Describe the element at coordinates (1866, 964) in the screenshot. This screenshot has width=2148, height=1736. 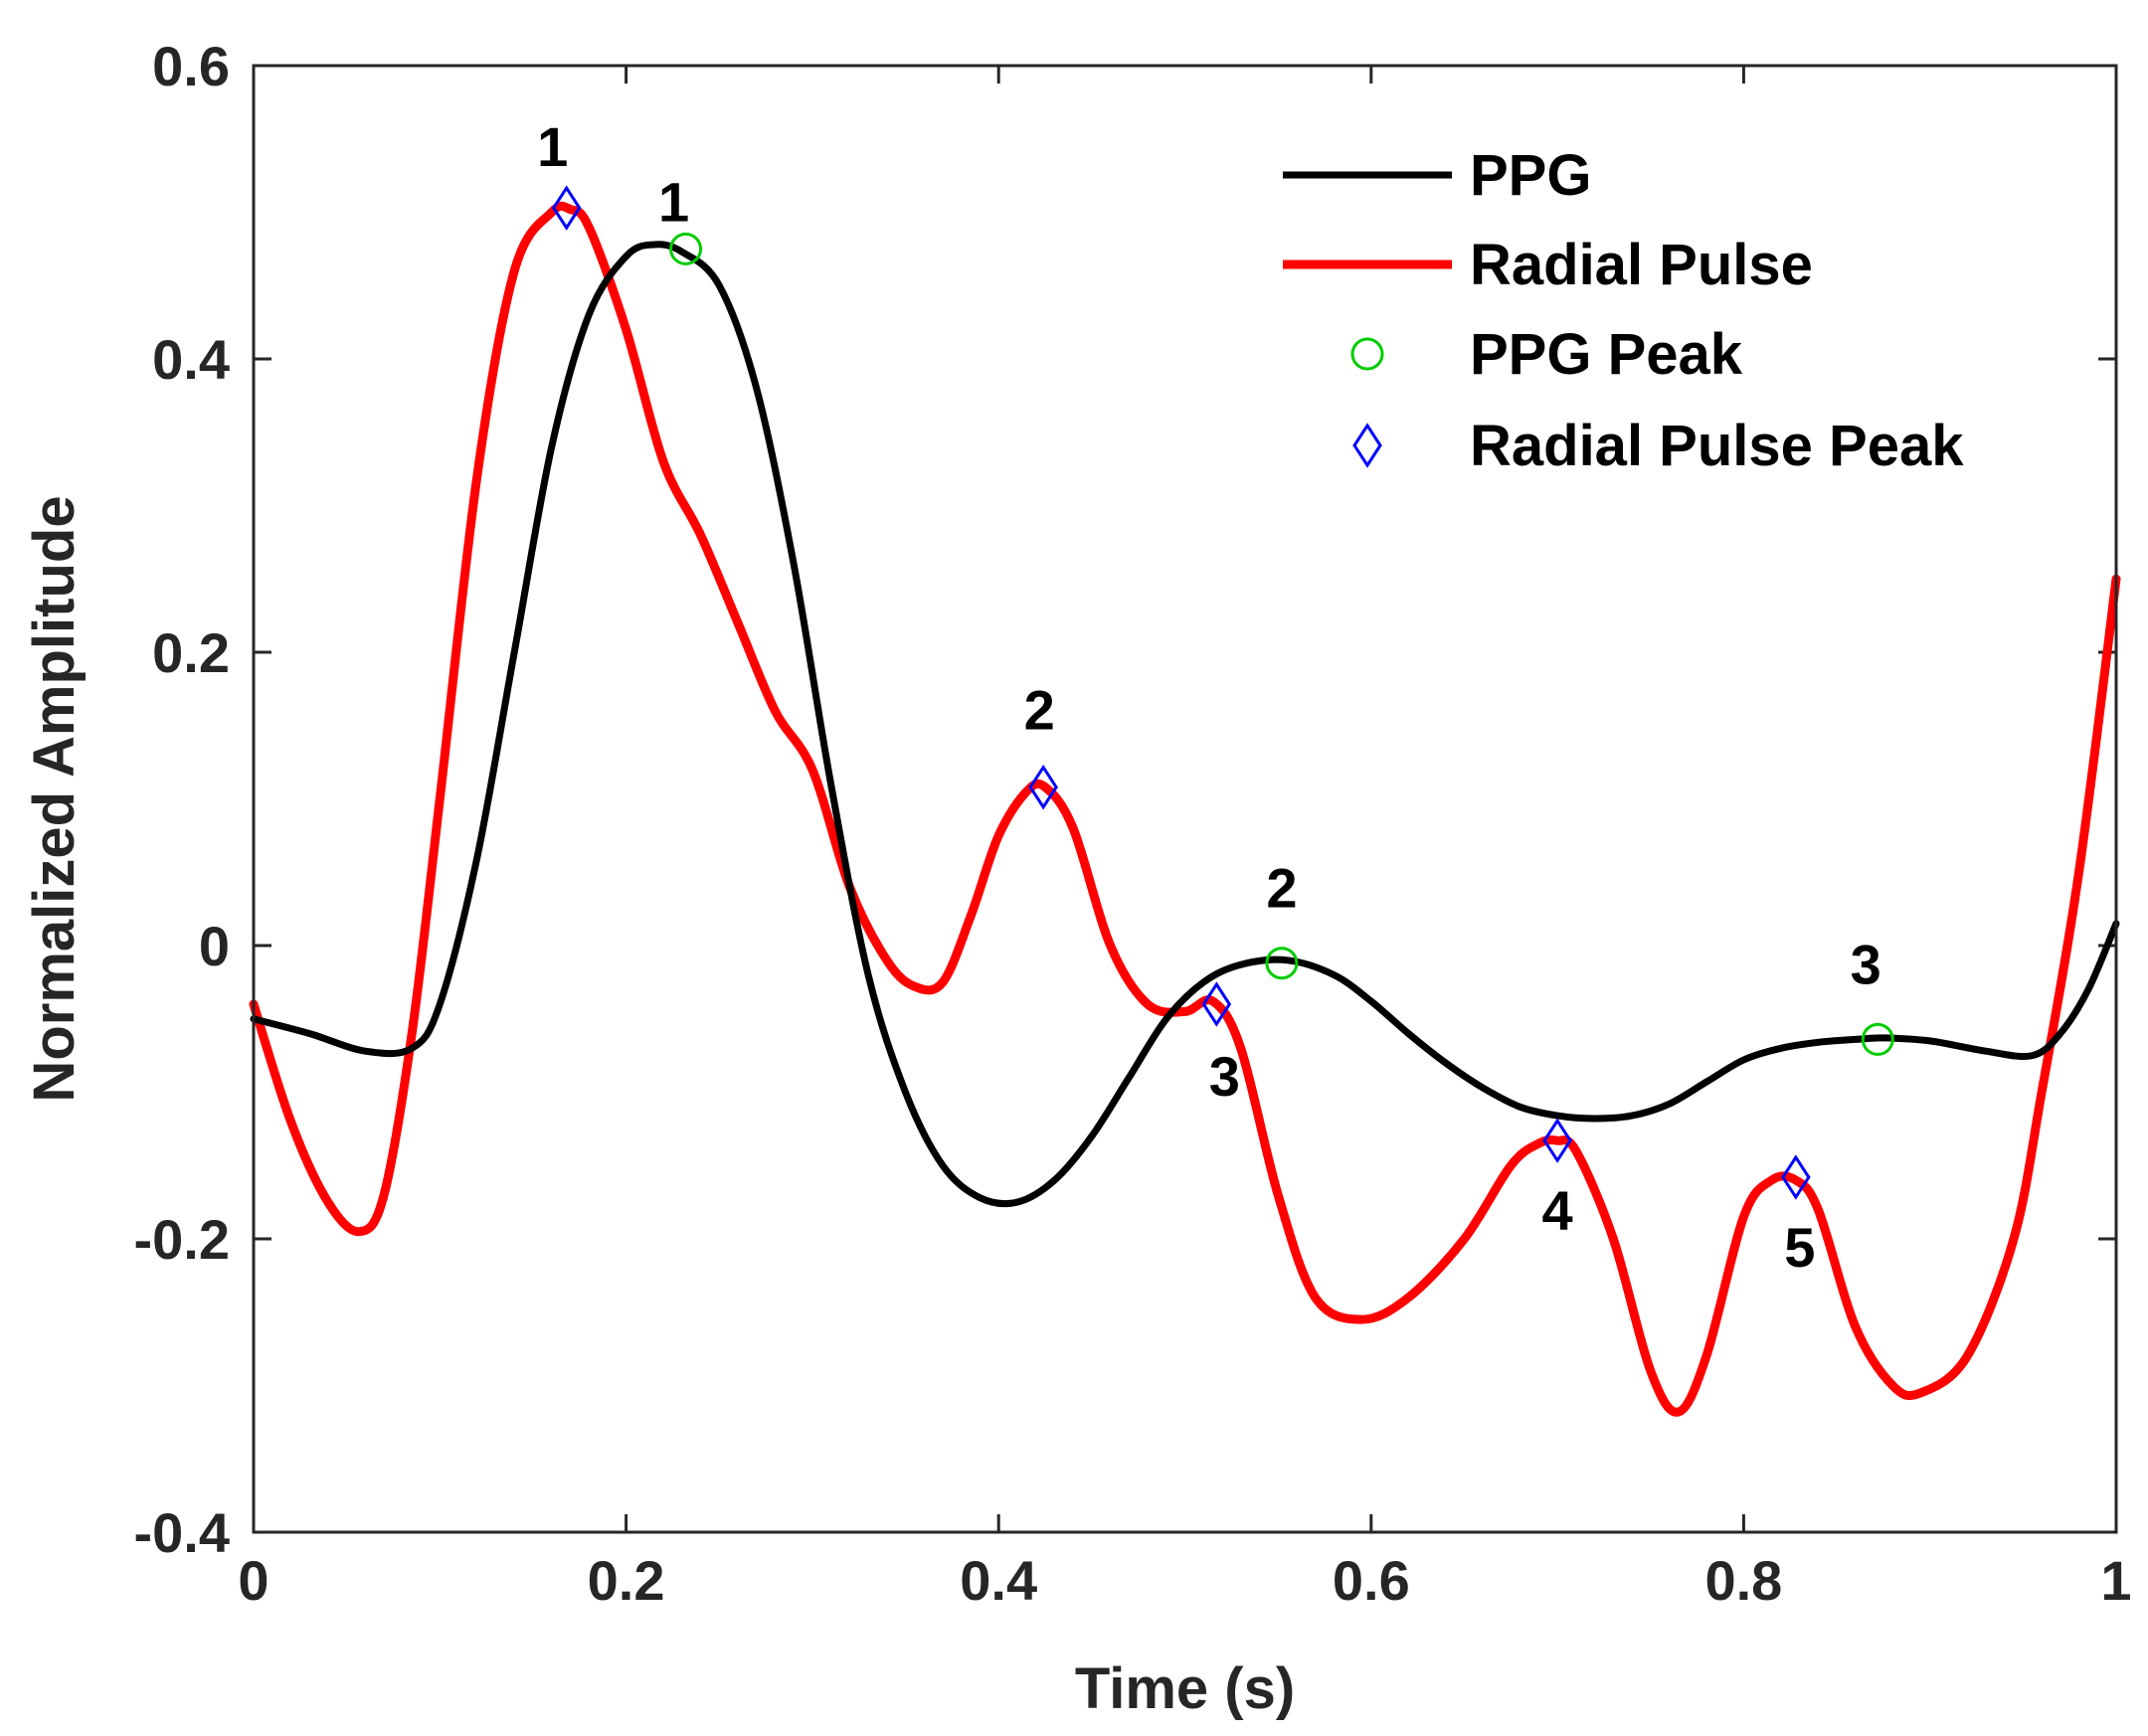
I see `ppg-peak-label: 3` at that location.